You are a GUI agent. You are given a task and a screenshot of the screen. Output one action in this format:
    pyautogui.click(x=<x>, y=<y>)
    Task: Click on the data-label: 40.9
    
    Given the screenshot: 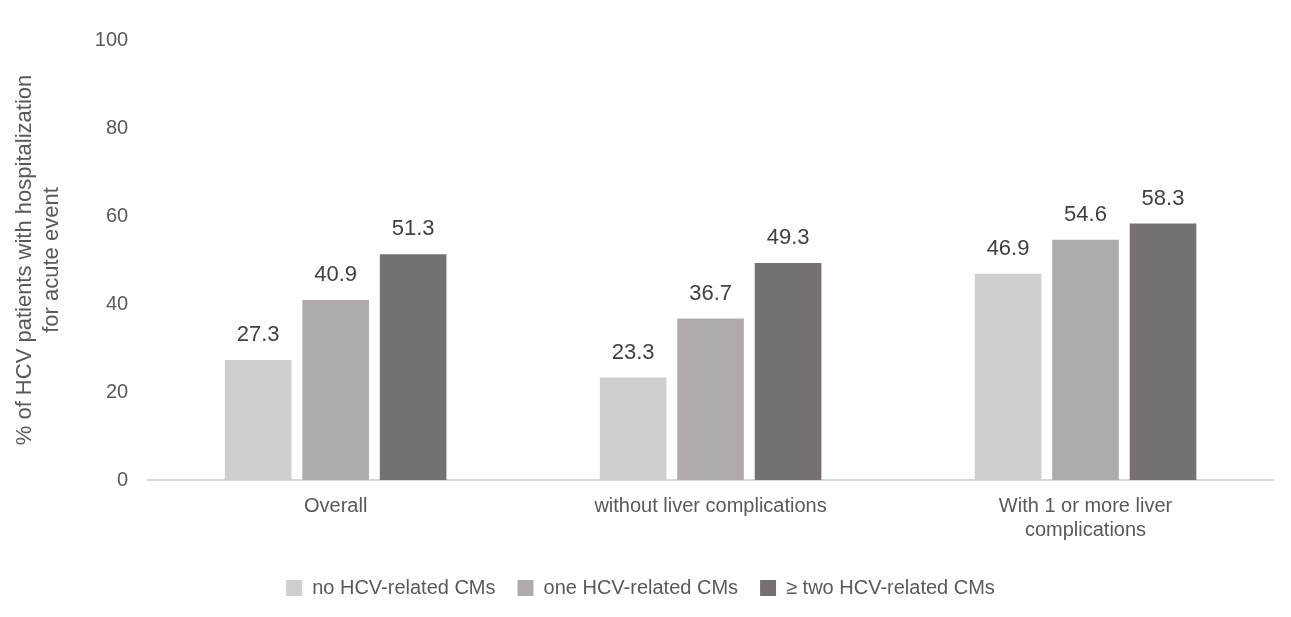 What is the action you would take?
    pyautogui.click(x=336, y=274)
    